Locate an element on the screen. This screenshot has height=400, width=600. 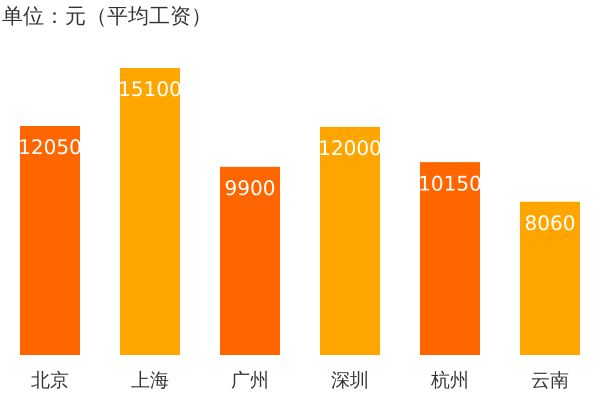
data-label: 15100 is located at coordinates (150, 89).